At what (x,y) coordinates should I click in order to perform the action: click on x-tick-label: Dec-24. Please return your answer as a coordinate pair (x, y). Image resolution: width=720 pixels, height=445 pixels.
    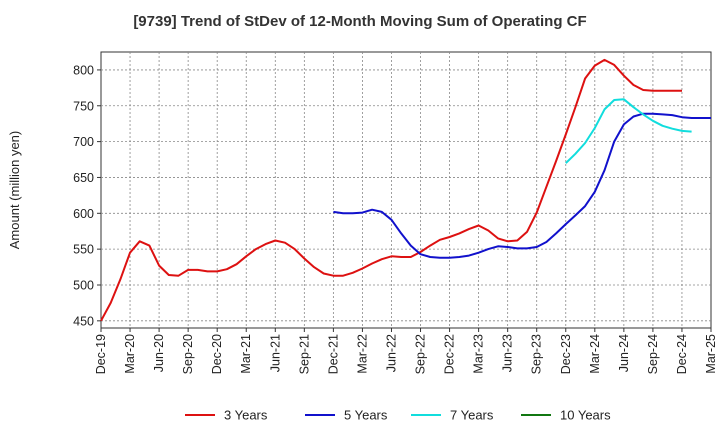
    Looking at the image, I should click on (682, 354).